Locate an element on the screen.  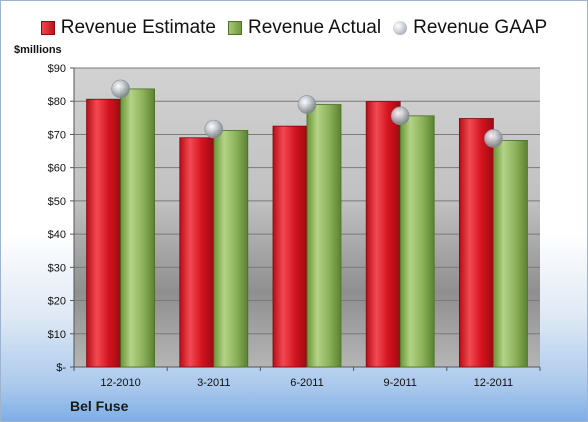
y-tick-label: $60 is located at coordinates (57, 169).